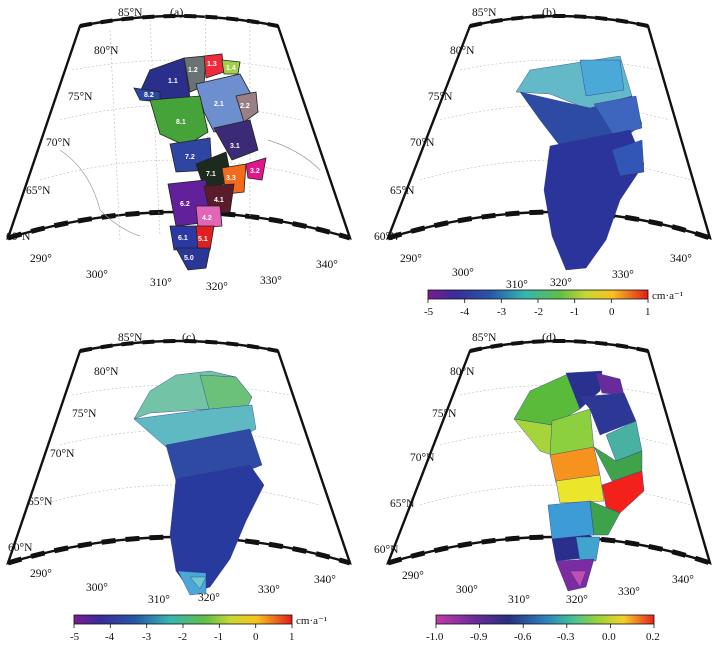 This screenshot has width=716, height=645. What do you see at coordinates (211, 174) in the screenshot?
I see `basin-label: 7.1` at bounding box center [211, 174].